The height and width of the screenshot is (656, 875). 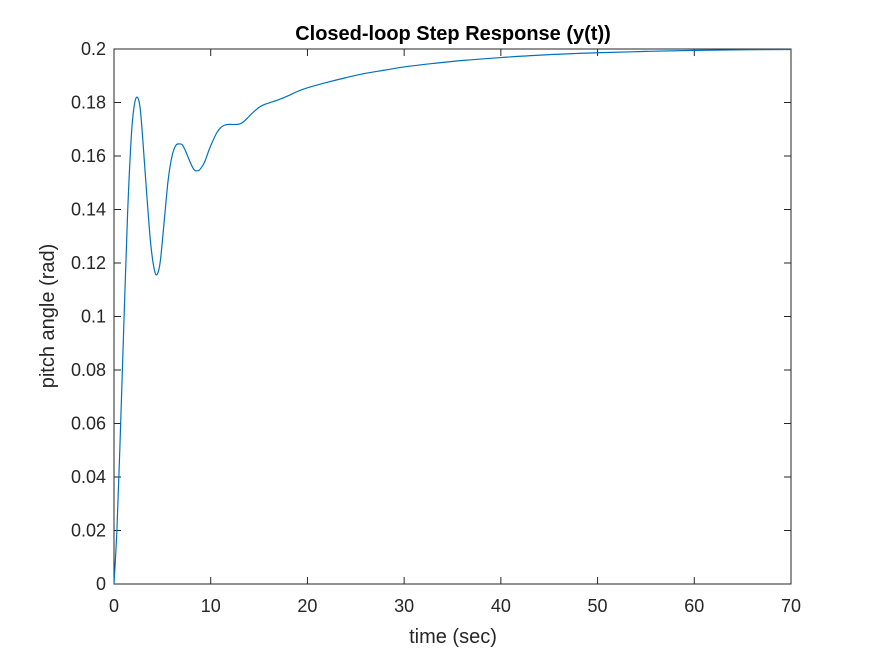 I want to click on x-tick-label: 60, so click(x=694, y=606).